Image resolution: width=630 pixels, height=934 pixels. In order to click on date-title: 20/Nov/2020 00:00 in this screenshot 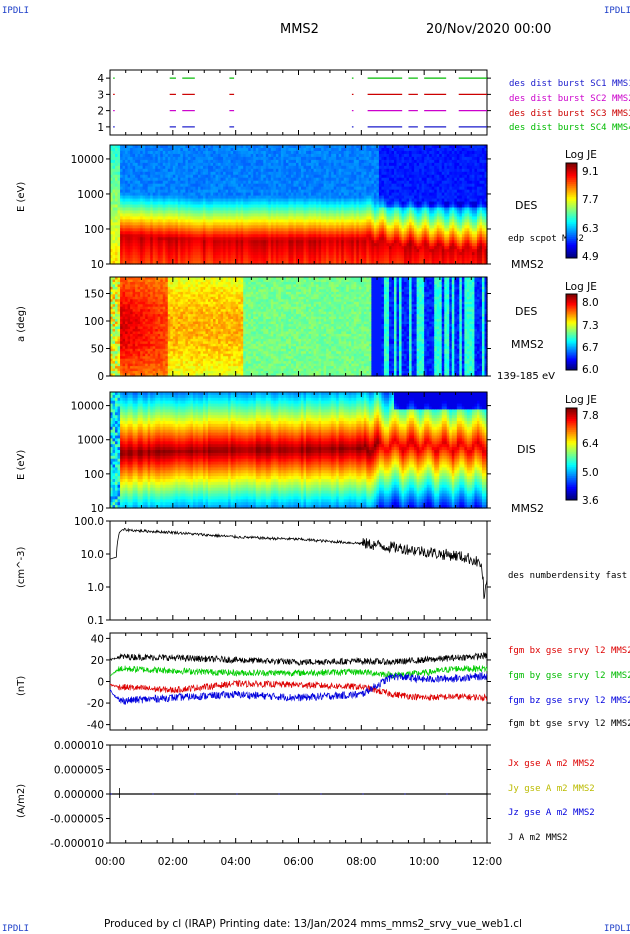, I will do `click(489, 29)`.